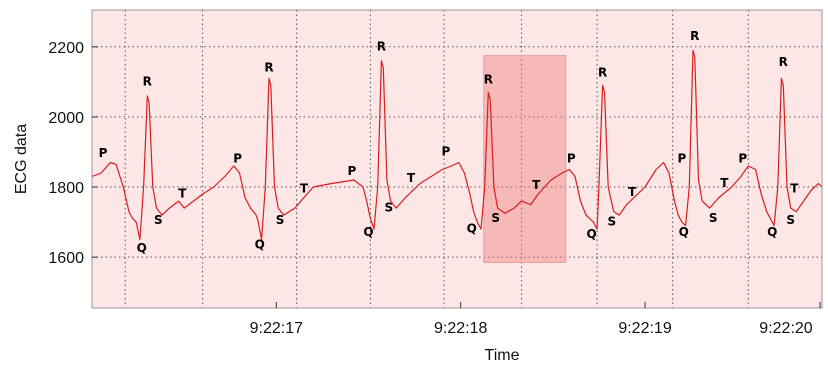 The height and width of the screenshot is (365, 828). What do you see at coordinates (460, 328) in the screenshot?
I see `x-tick-label: 9:22:18` at bounding box center [460, 328].